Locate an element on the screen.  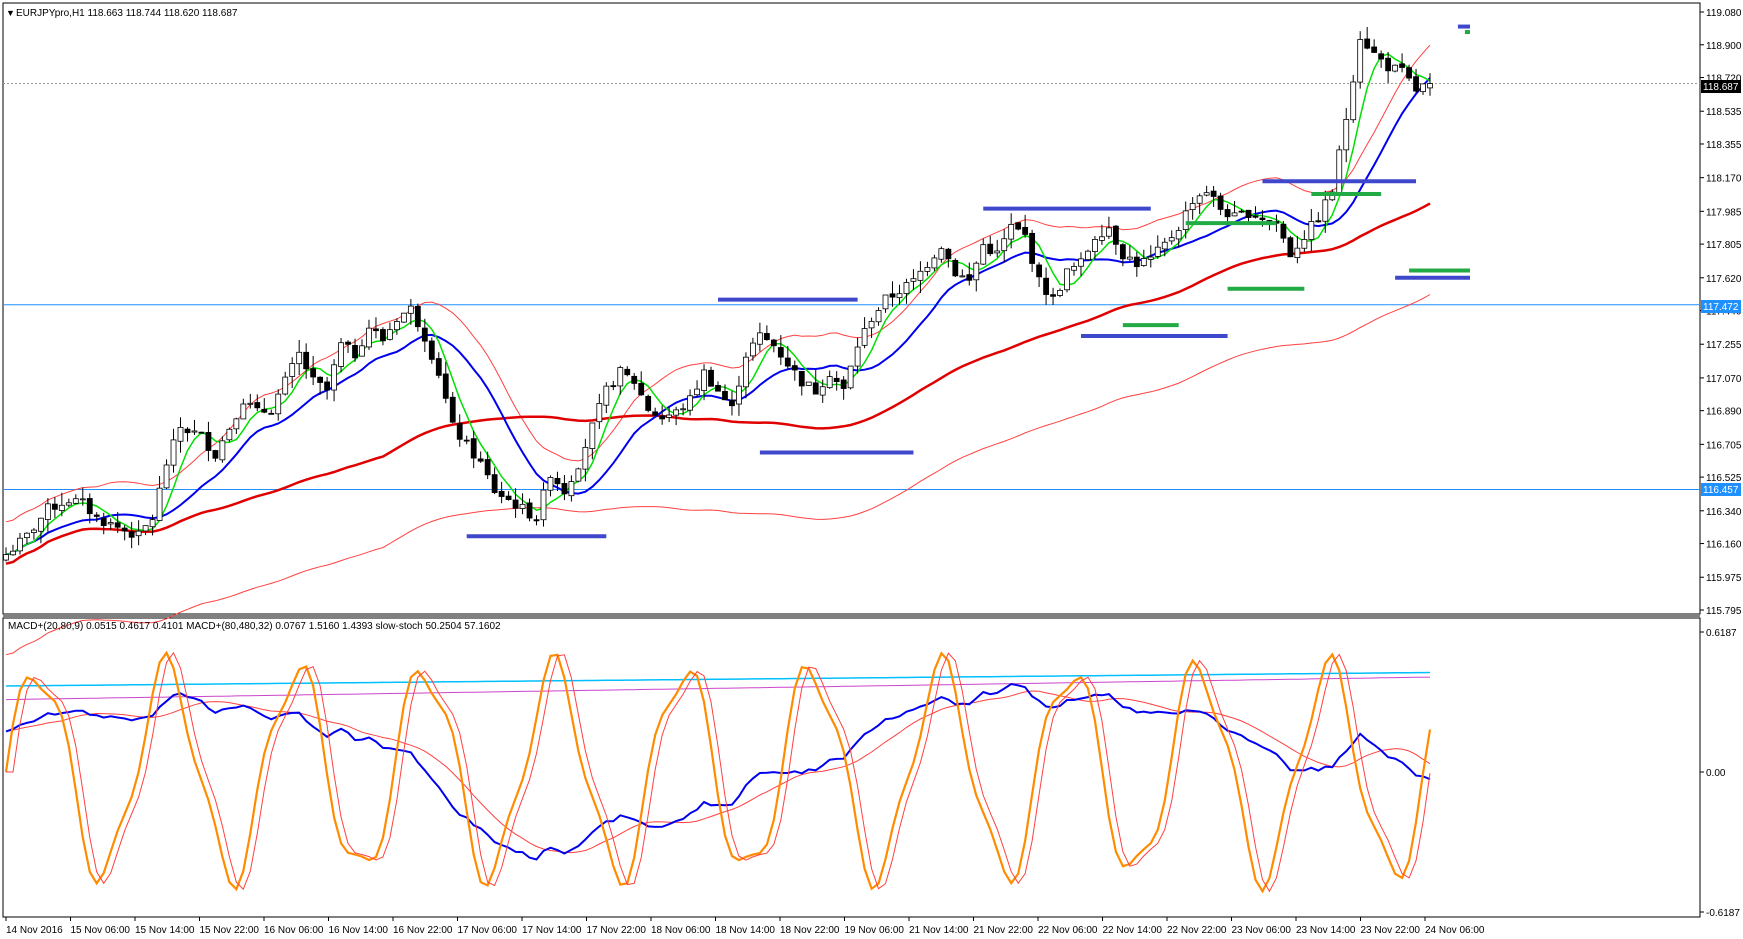
symbol-dropdown-icon: ▼ is located at coordinates (10, 13).